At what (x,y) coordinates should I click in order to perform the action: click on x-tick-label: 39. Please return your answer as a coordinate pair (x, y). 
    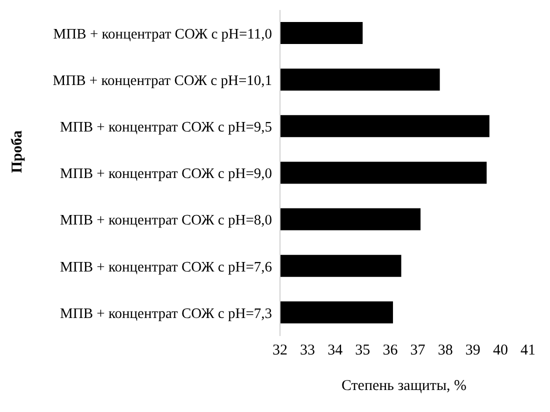
    Looking at the image, I should click on (472, 350).